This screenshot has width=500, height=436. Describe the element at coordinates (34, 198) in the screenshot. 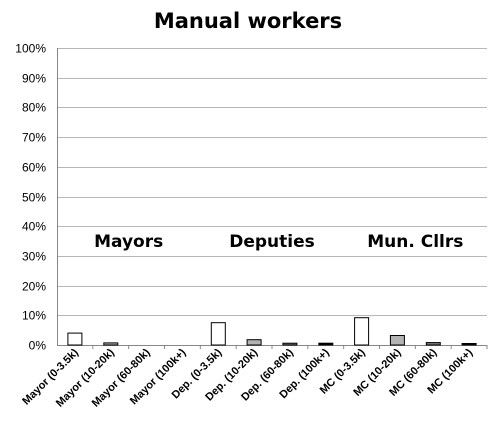

I see `y-tick-label: 50%` at that location.